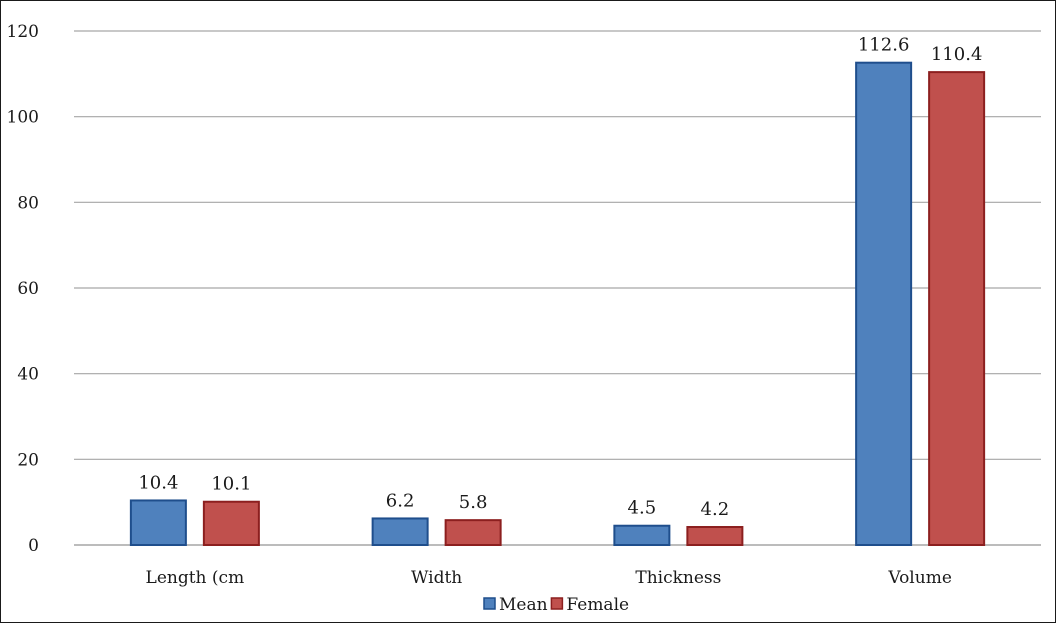 The height and width of the screenshot is (623, 1056). Describe the element at coordinates (919, 578) in the screenshot. I see `category-label: Volume` at that location.